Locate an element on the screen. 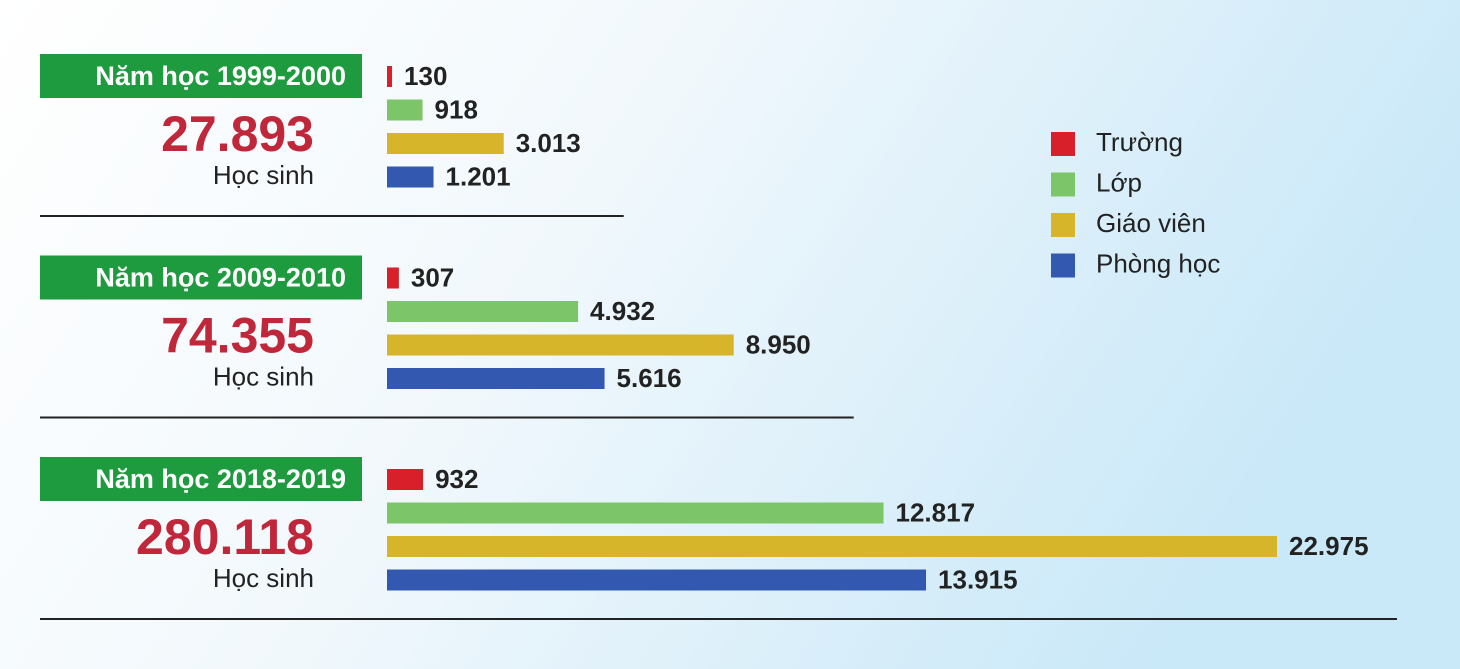 The height and width of the screenshot is (669, 1460). value-label: 918 is located at coordinates (456, 109).